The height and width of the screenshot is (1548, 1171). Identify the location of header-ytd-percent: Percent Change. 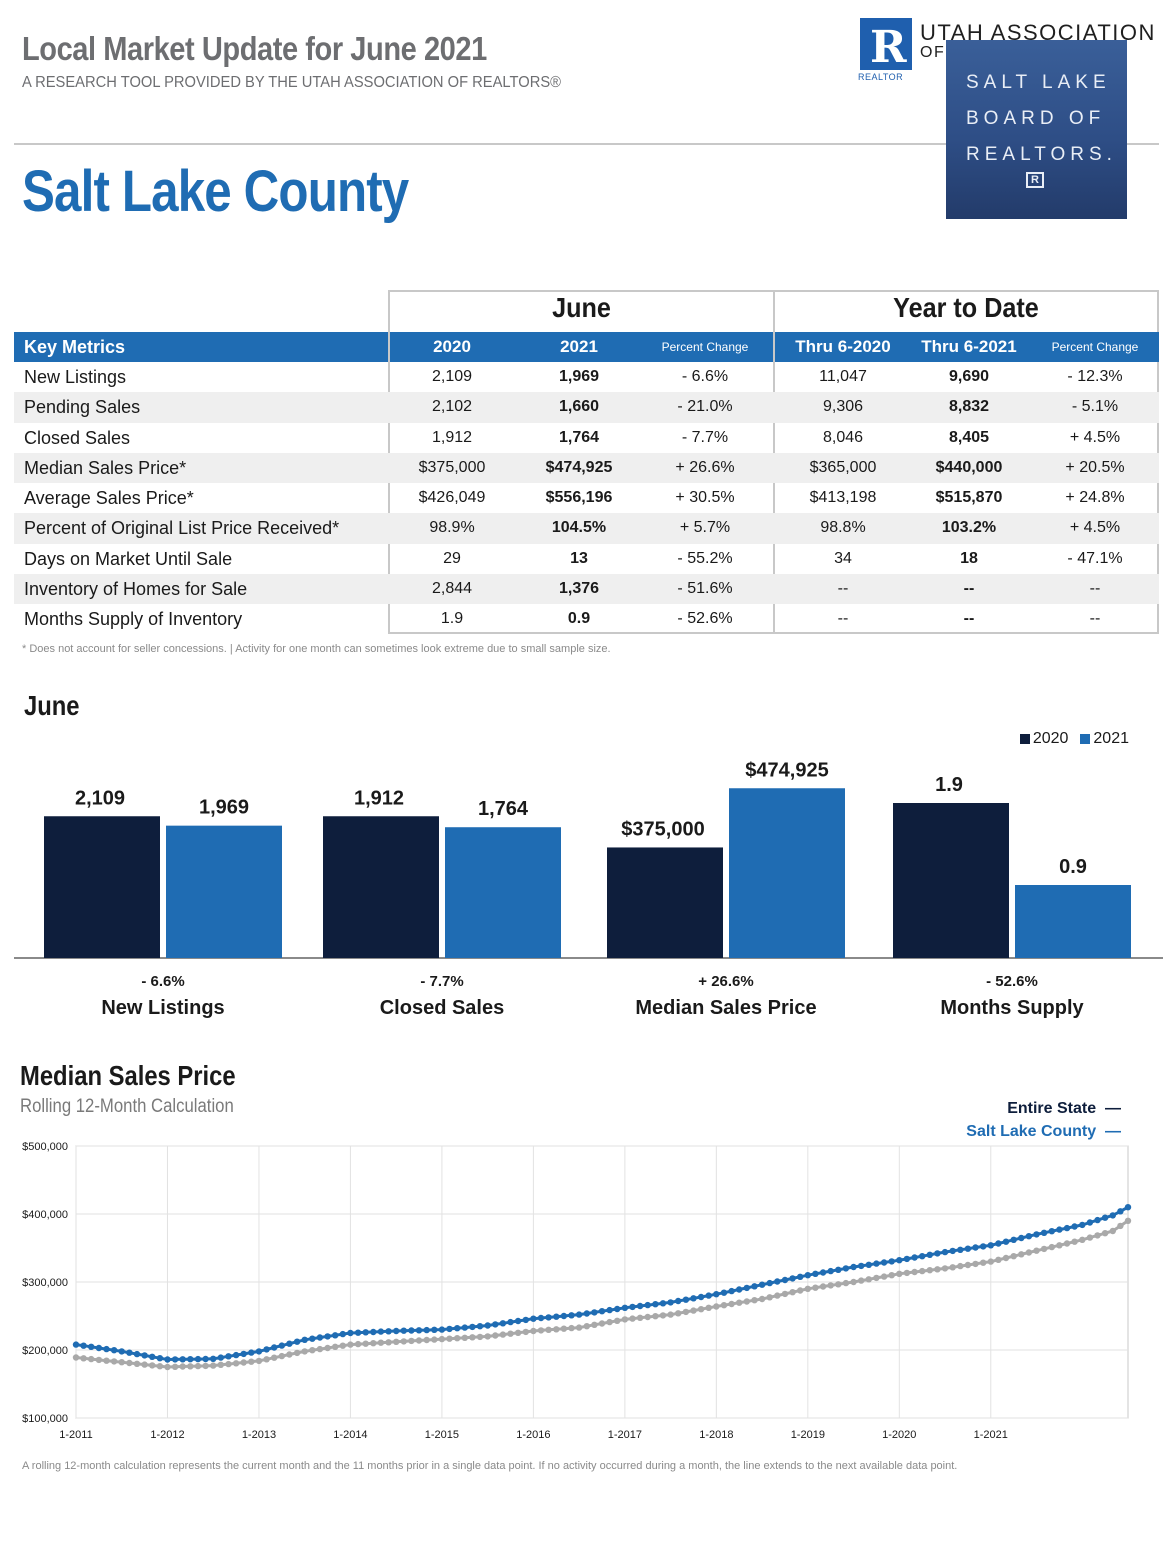
(1095, 347).